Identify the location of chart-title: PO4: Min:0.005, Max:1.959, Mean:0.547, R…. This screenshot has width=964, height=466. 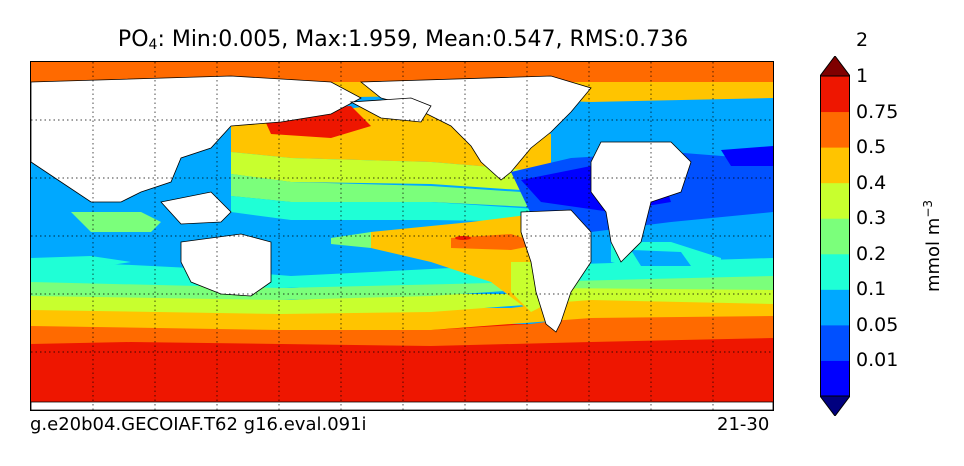
(403, 40).